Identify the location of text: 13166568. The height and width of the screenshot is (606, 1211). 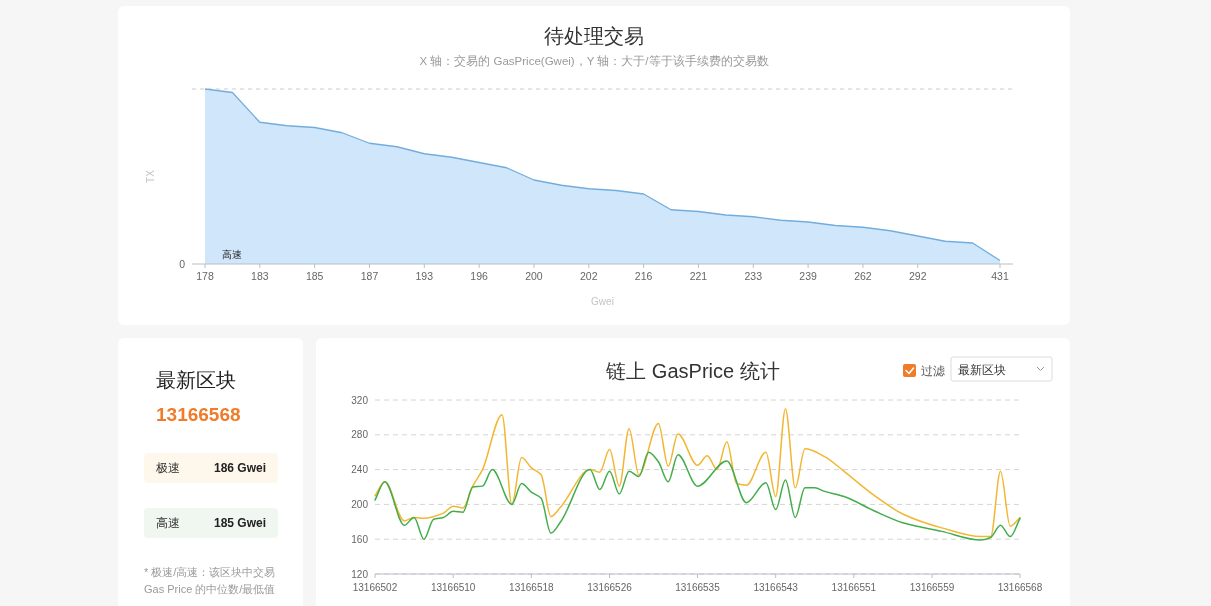
(198, 414).